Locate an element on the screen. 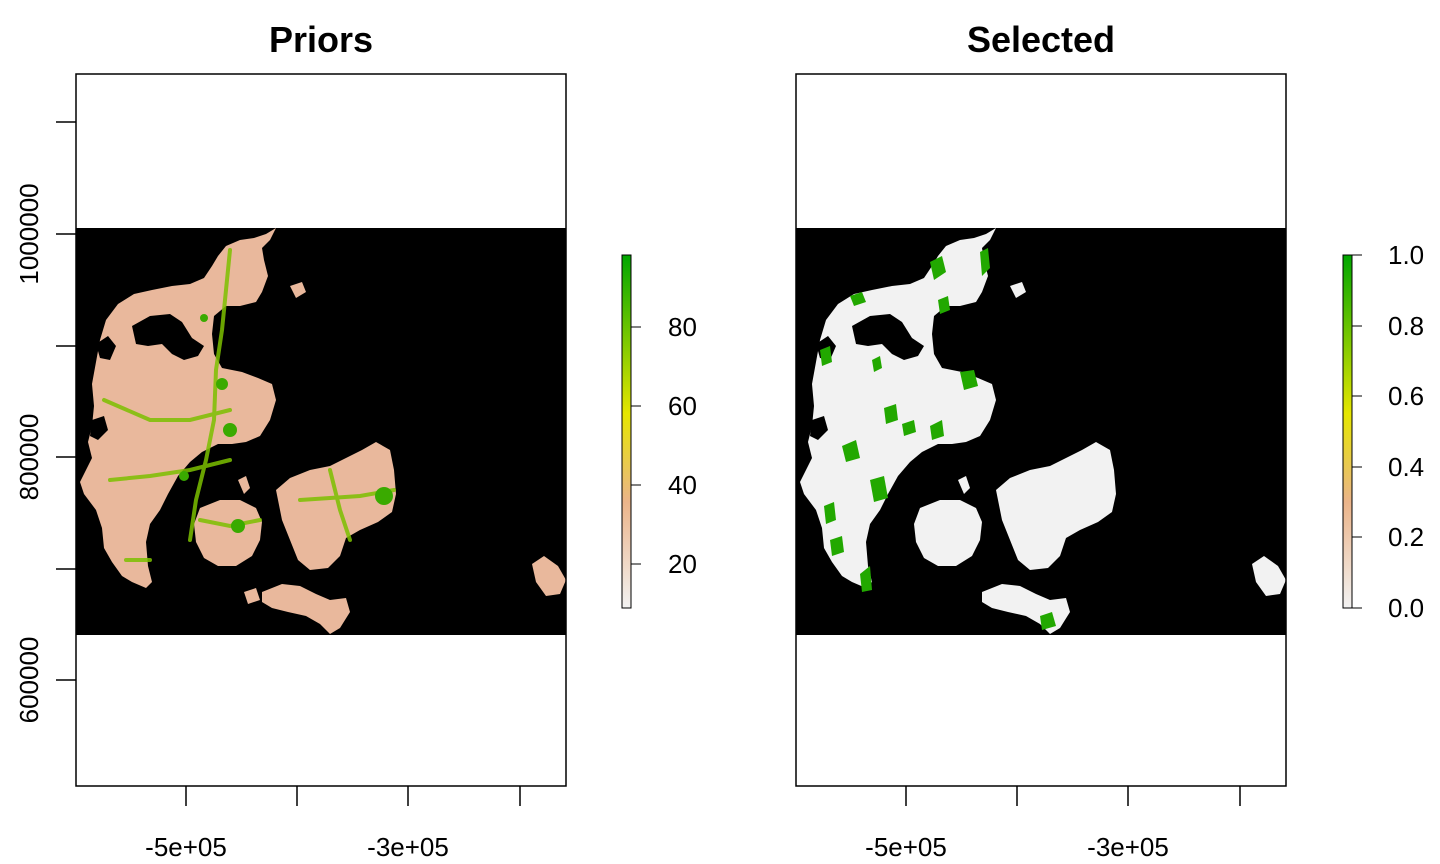  selected-legend: 0.0 0.2 0.4 0.6 0.8 1.0 is located at coordinates (1383, 431).